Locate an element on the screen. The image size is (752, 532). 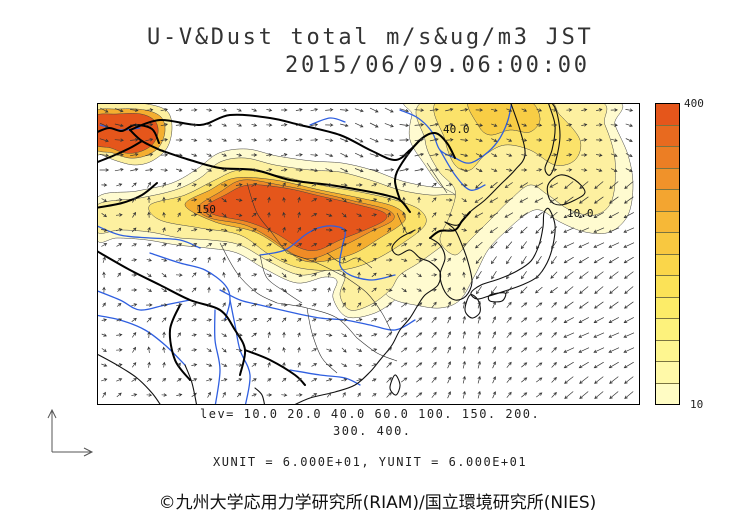
border-himalaya is located at coordinates (172, 312).